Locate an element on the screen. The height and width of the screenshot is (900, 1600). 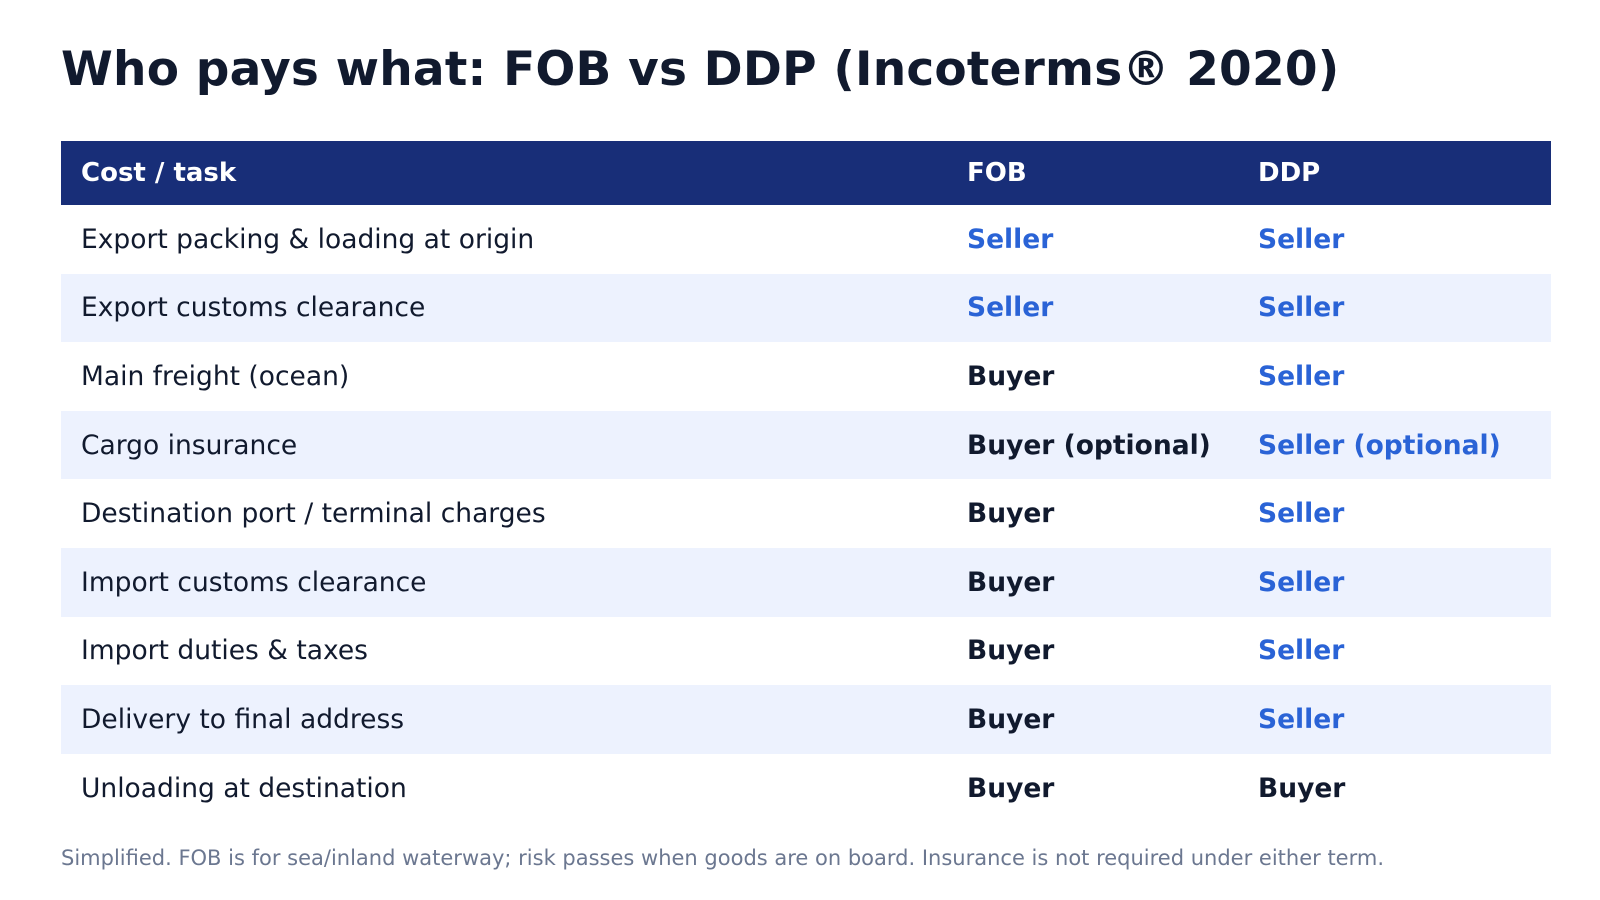
ddp-cell: Buyer is located at coordinates (1302, 788).